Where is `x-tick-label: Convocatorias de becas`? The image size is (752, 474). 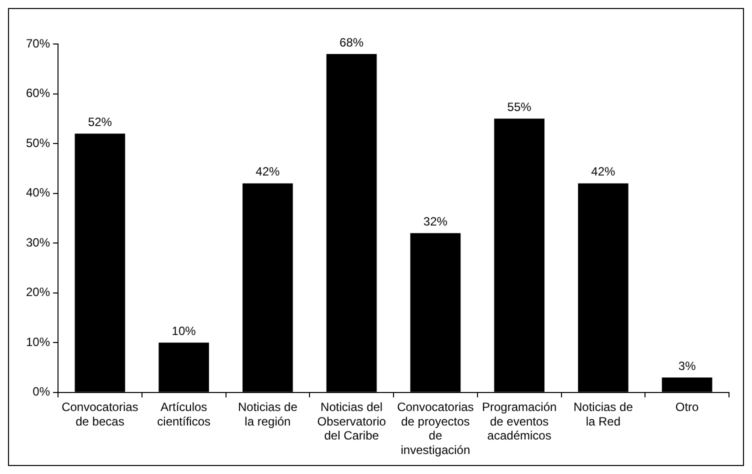
x-tick-label: Convocatorias de becas is located at coordinates (100, 414).